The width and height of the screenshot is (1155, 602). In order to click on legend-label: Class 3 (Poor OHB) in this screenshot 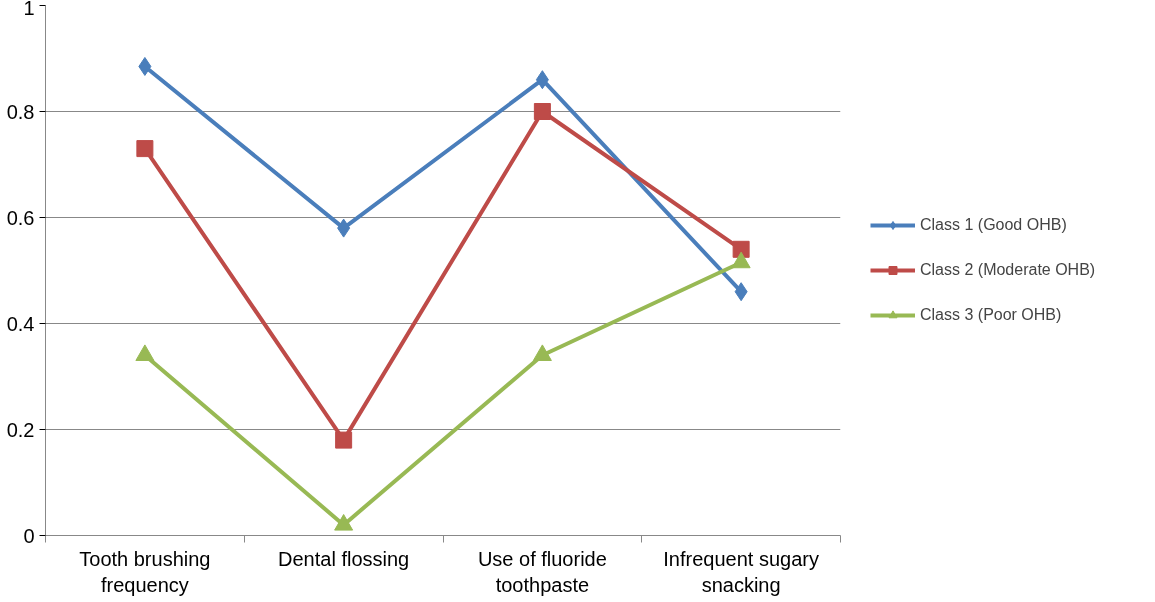, I will do `click(991, 315)`.